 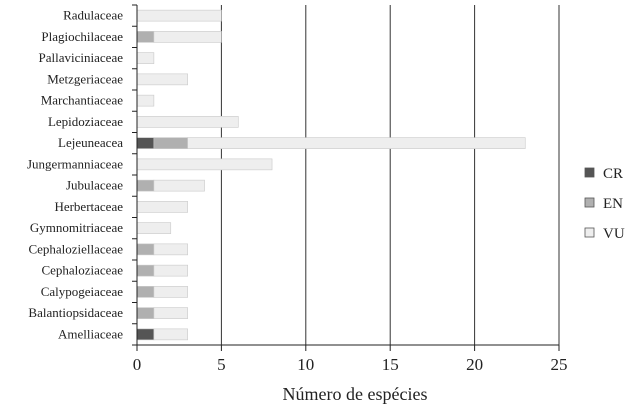 I want to click on bar-en-cephaloziaceae, so click(x=145, y=270).